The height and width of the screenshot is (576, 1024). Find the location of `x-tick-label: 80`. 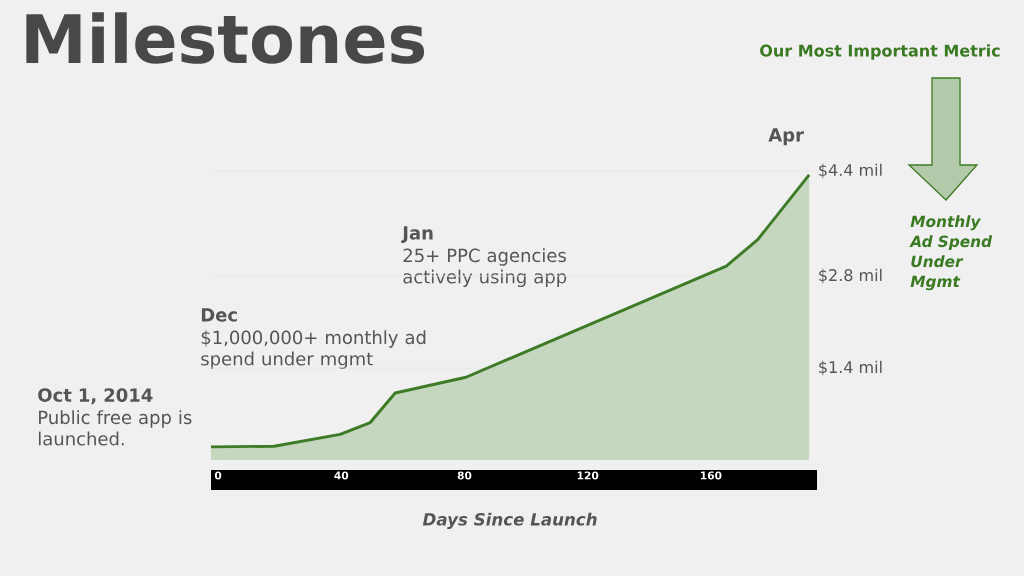

x-tick-label: 80 is located at coordinates (464, 475).